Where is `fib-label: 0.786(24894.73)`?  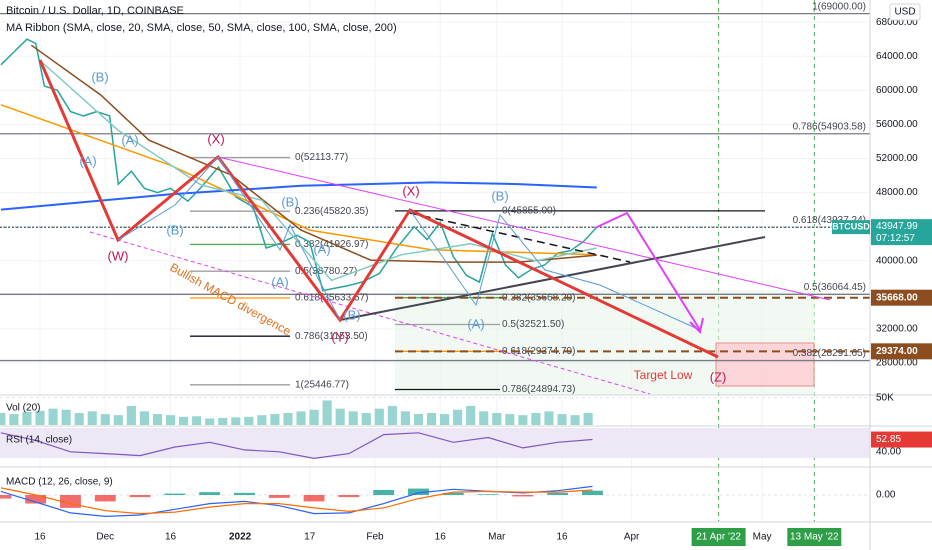 fib-label: 0.786(24894.73) is located at coordinates (538, 389).